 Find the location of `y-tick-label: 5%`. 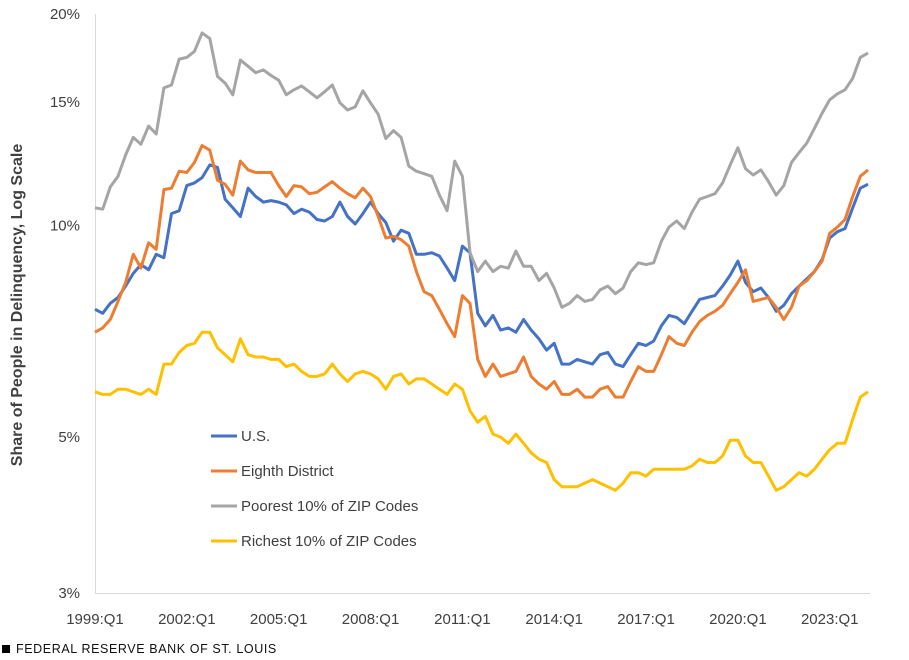

y-tick-label: 5% is located at coordinates (69, 437).